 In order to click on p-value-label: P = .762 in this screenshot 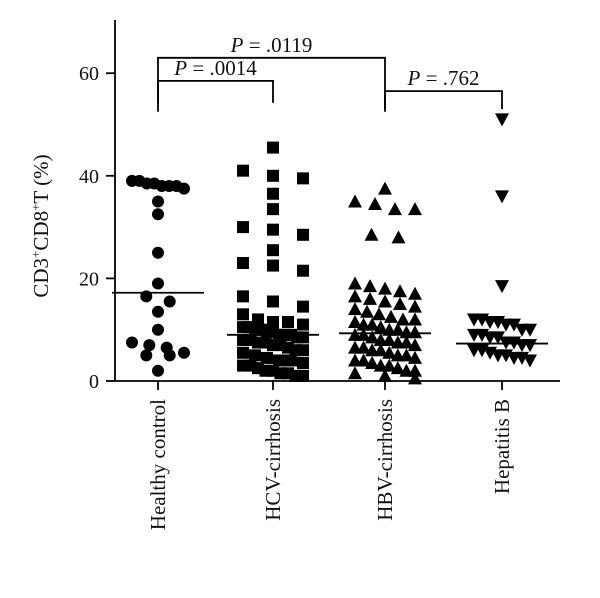, I will do `click(443, 78)`.